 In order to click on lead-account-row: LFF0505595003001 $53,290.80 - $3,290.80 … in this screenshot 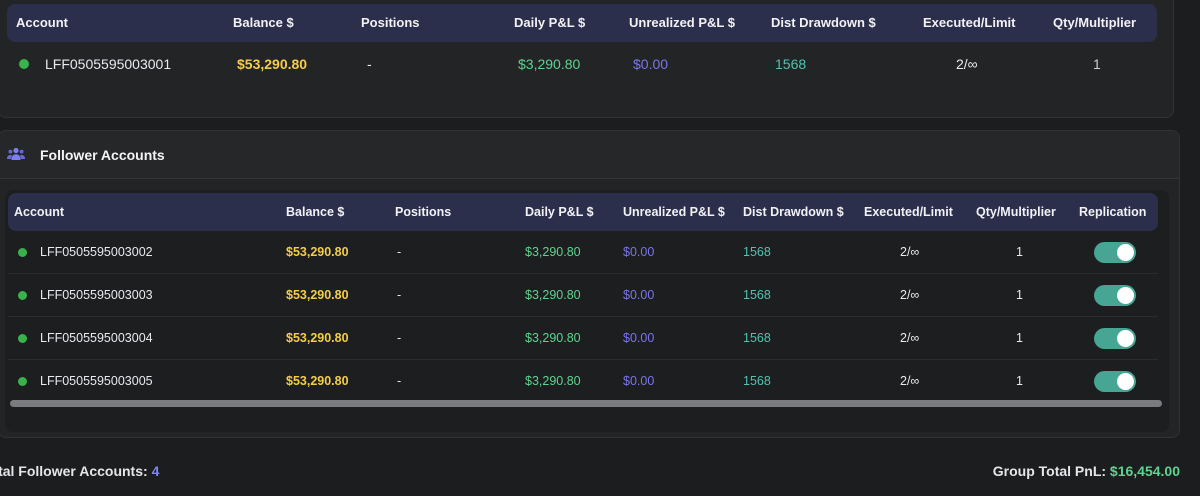, I will do `click(582, 64)`.